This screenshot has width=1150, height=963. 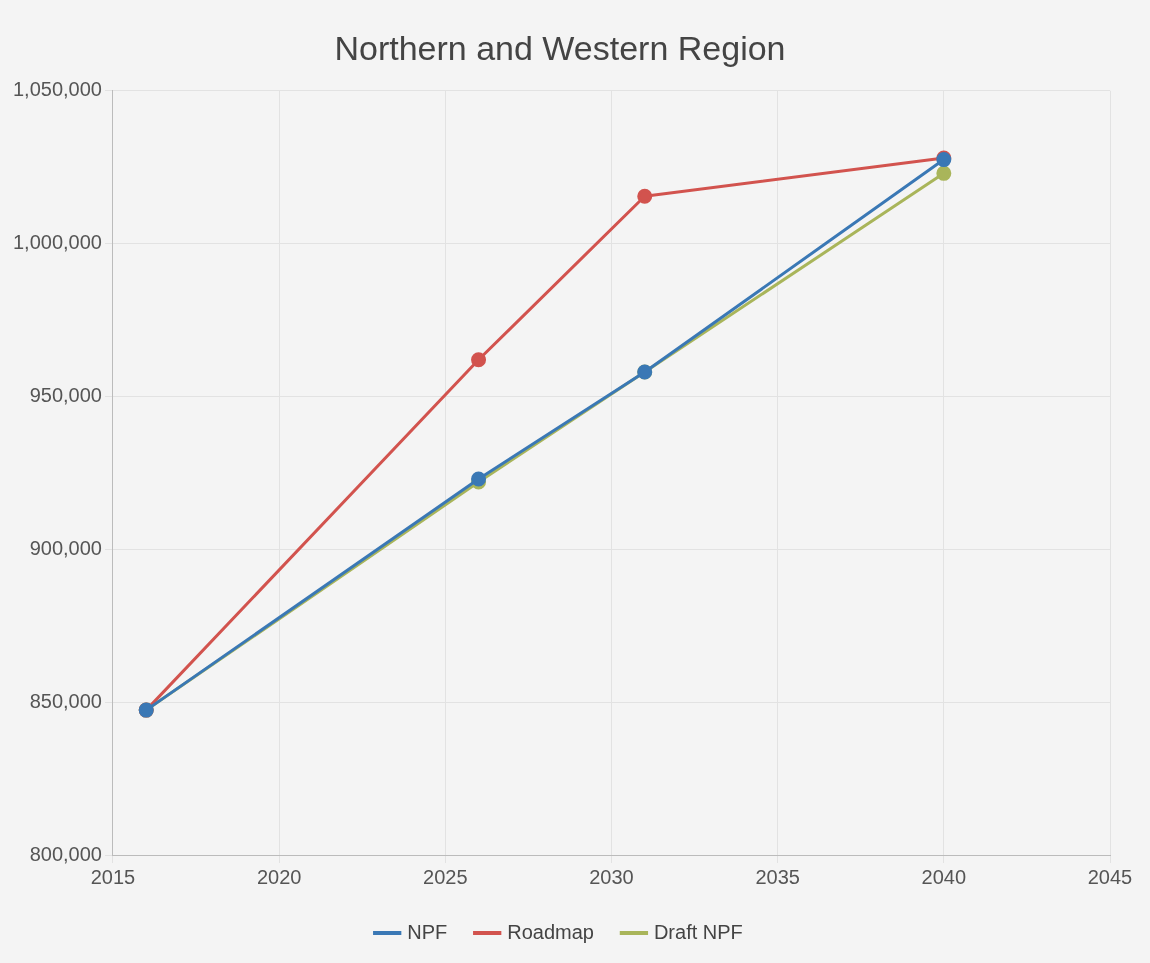 I want to click on y-tick-label: 1,050,000, so click(x=57, y=89).